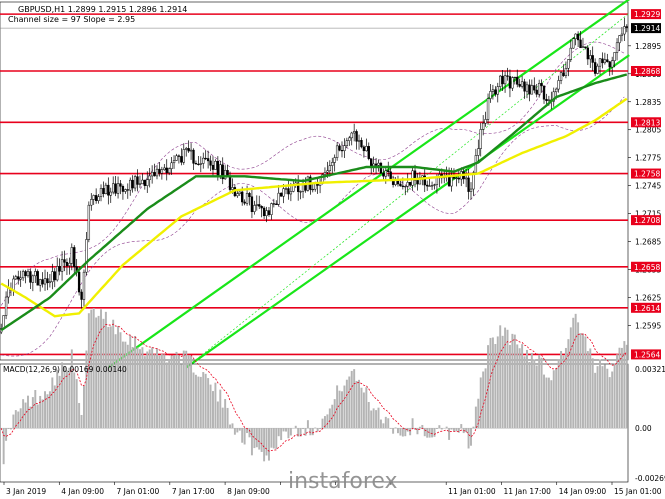 The height and width of the screenshot is (499, 665). I want to click on price-tick-label: 1.2595, so click(648, 326).